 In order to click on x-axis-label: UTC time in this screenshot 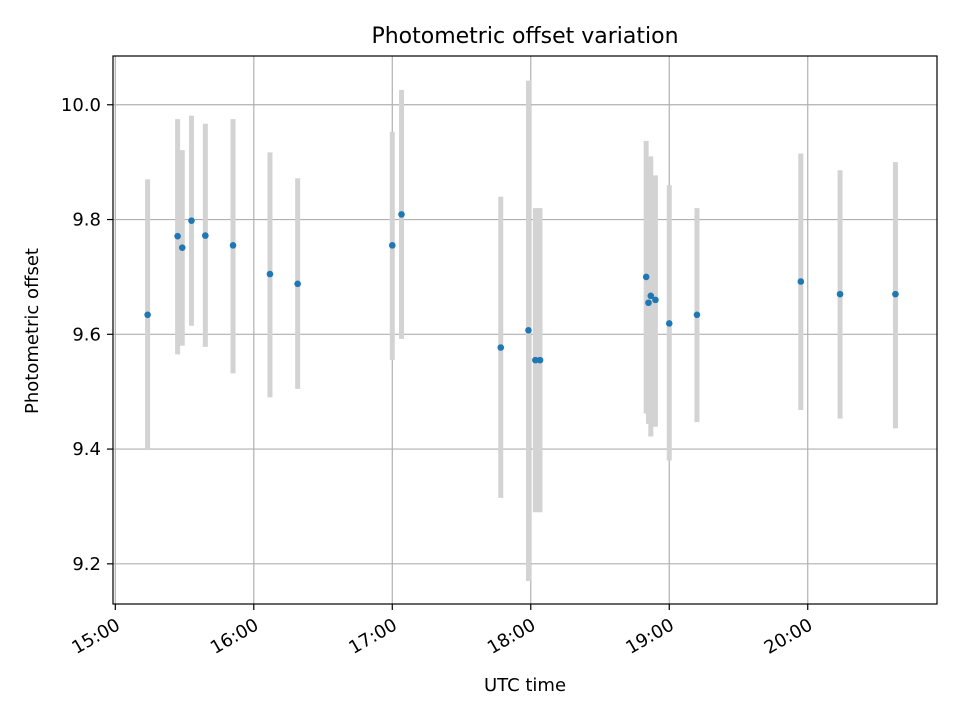, I will do `click(525, 685)`.